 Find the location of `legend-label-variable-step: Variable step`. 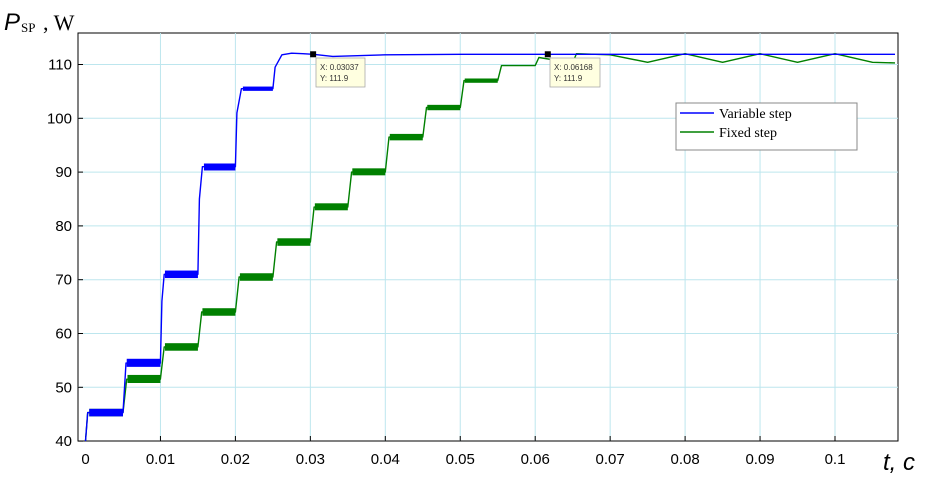

legend-label-variable-step: Variable step is located at coordinates (755, 114).